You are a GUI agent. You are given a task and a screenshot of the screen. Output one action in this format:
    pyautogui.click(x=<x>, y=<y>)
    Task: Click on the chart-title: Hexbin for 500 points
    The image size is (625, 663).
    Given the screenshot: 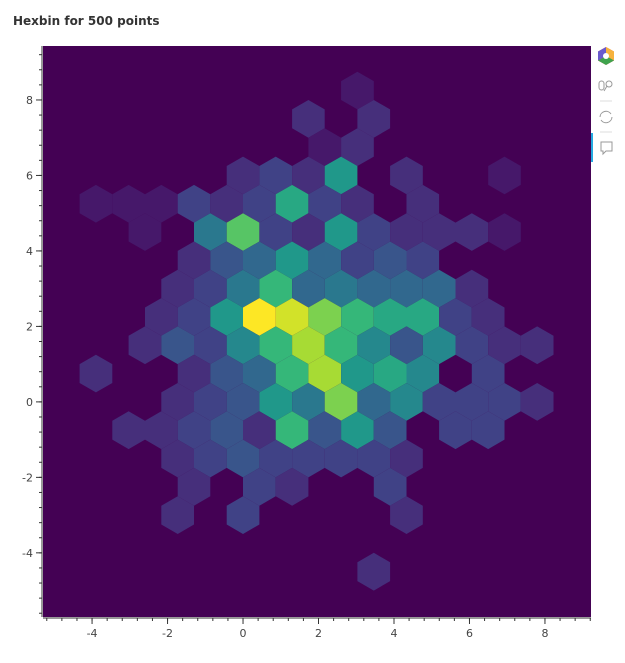 What is the action you would take?
    pyautogui.click(x=86, y=21)
    